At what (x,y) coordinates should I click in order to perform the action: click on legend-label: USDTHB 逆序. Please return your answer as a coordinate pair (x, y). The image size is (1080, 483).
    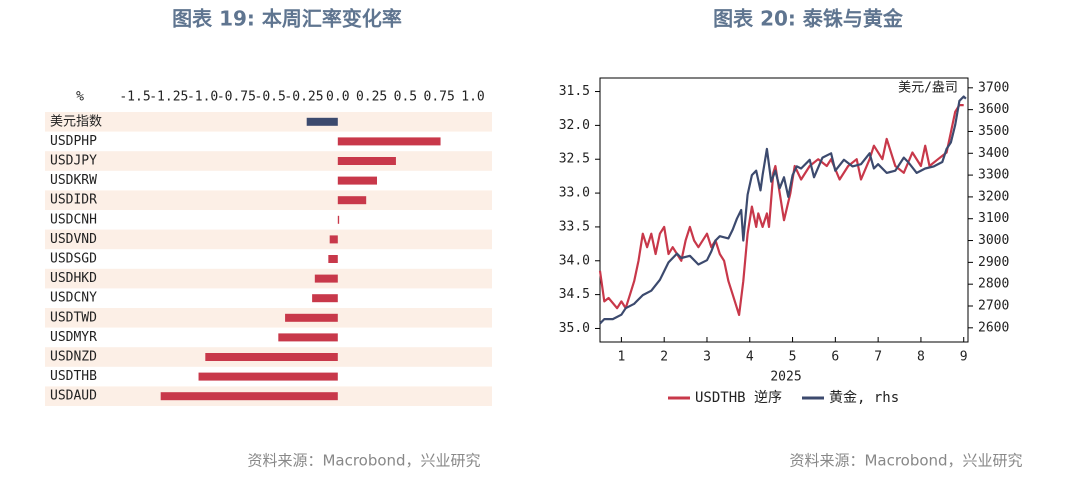
    Looking at the image, I should click on (738, 398).